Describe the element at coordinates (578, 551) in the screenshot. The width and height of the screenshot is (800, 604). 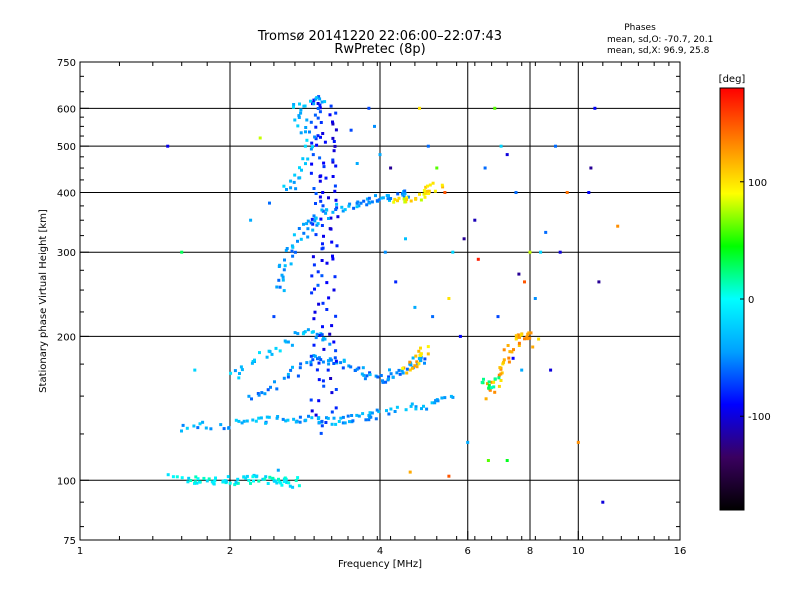
I see `x-tick-label: 10` at that location.